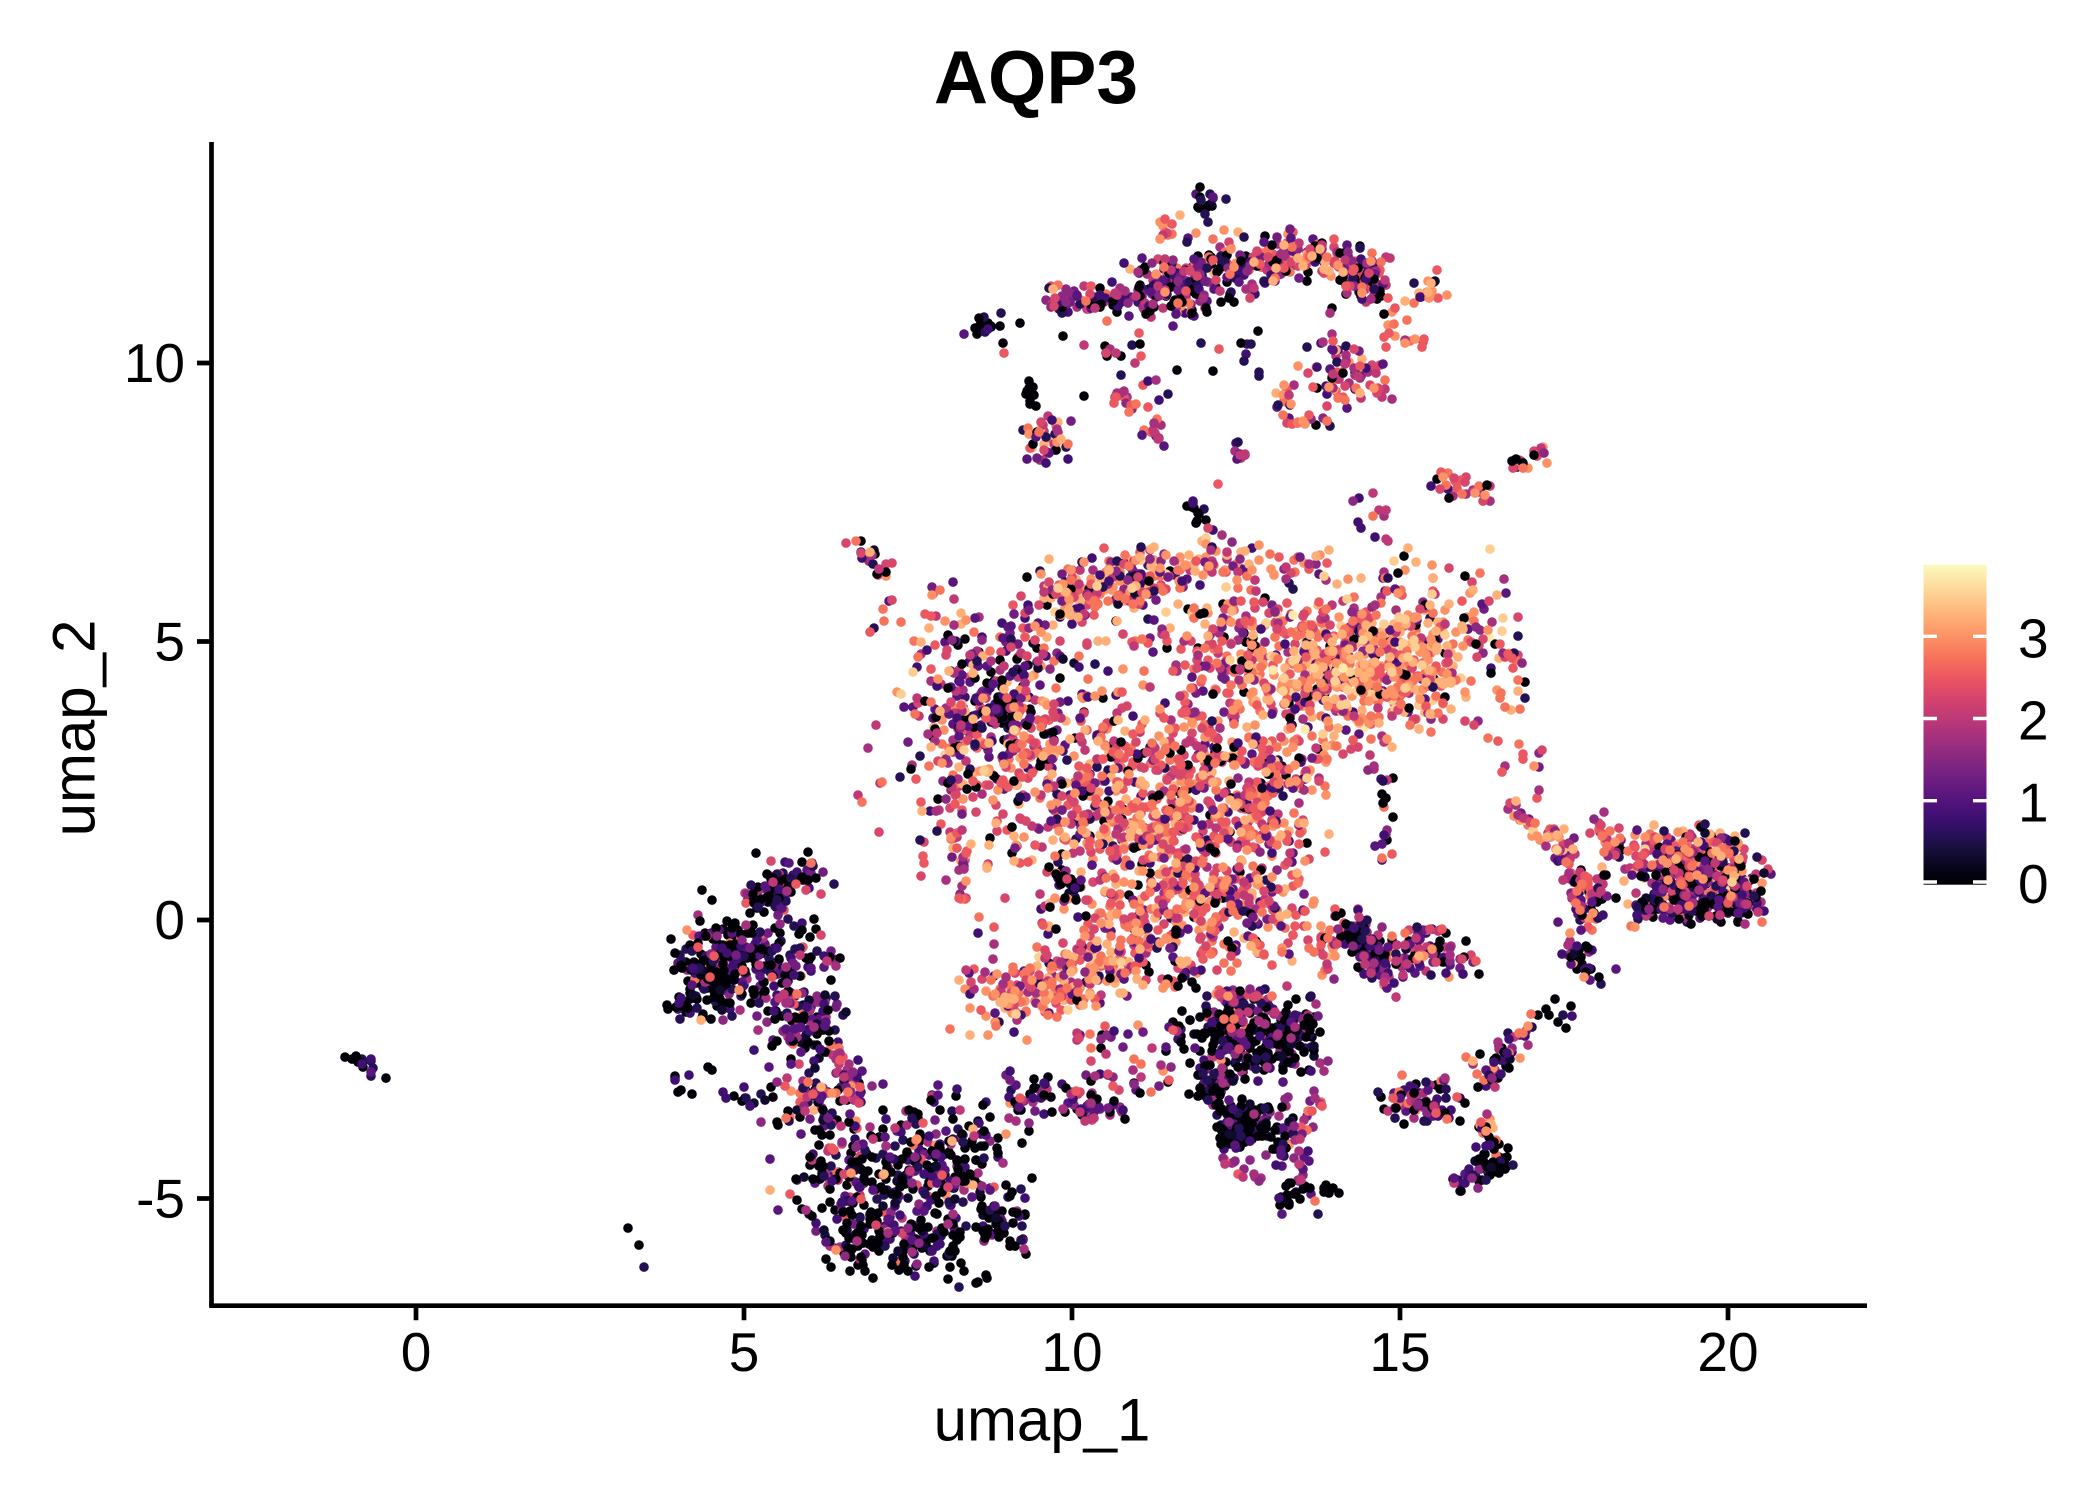 The image size is (2100, 1500). What do you see at coordinates (2033, 803) in the screenshot?
I see `svg-text: 1` at bounding box center [2033, 803].